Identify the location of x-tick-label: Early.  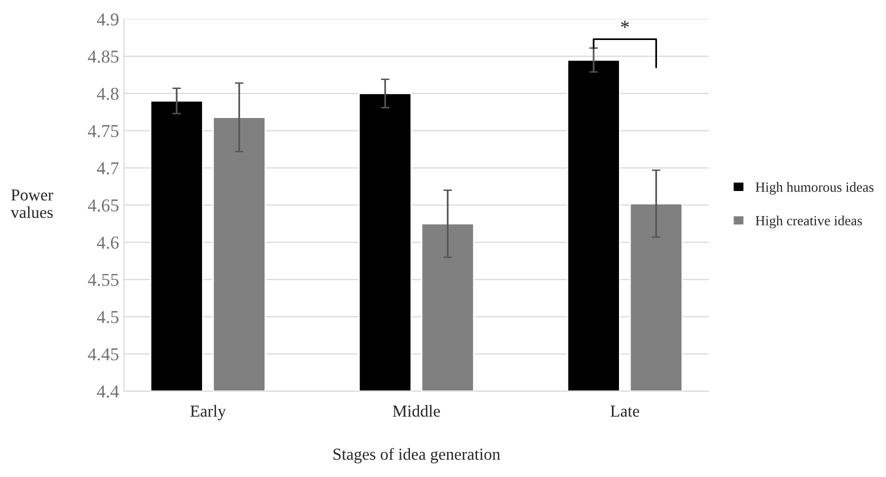
(208, 412).